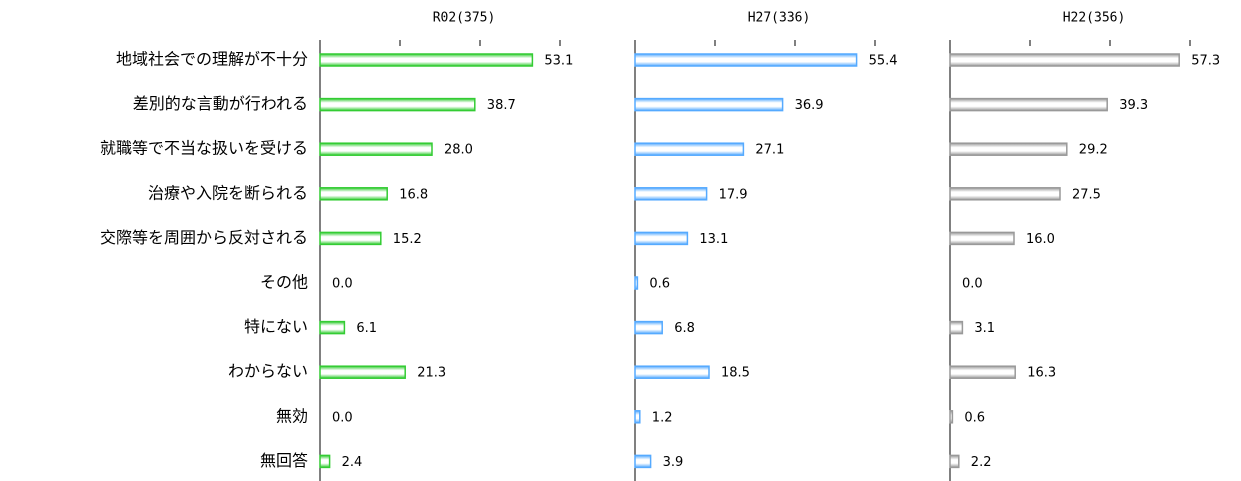 The width and height of the screenshot is (1241, 481). Describe the element at coordinates (735, 373) in the screenshot. I see `data-label: 18.5` at that location.